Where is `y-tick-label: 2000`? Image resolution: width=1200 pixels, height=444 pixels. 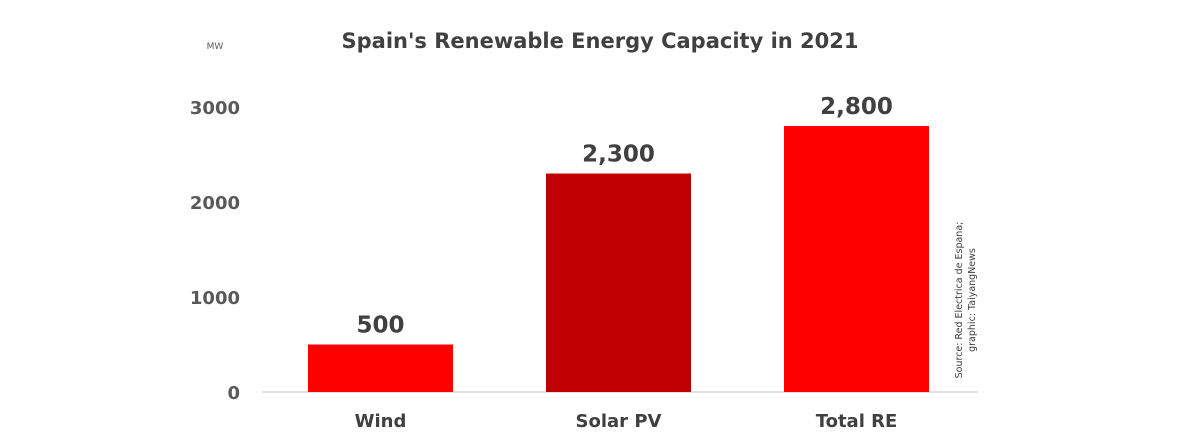 y-tick-label: 2000 is located at coordinates (215, 203).